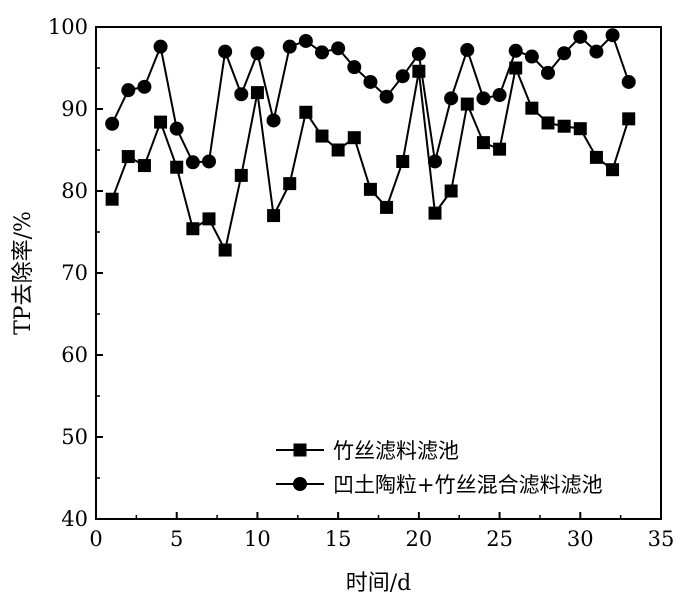  Describe the element at coordinates (74, 191) in the screenshot. I see `y-tick-label: 80` at that location.